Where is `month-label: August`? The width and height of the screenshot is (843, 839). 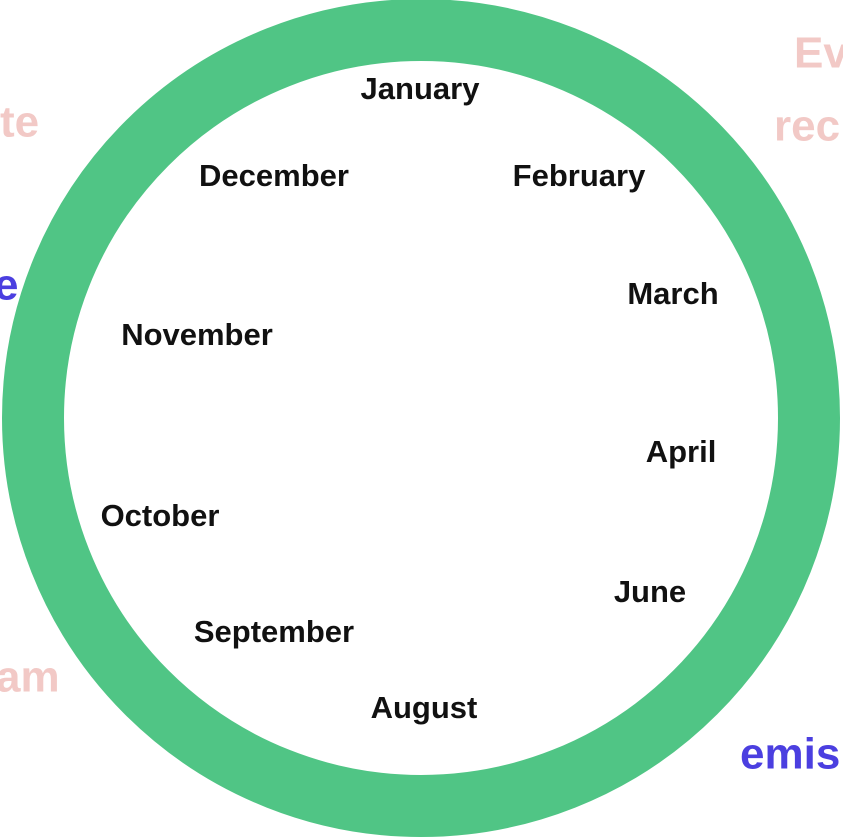
month-label: August is located at coordinates (424, 707).